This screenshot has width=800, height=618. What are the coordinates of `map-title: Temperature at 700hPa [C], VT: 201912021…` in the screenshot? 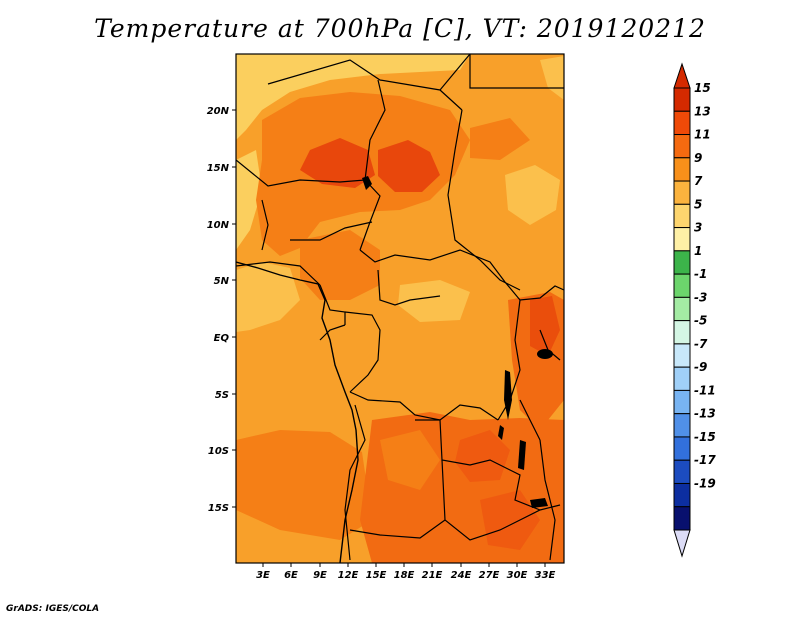 It's located at (400, 28).